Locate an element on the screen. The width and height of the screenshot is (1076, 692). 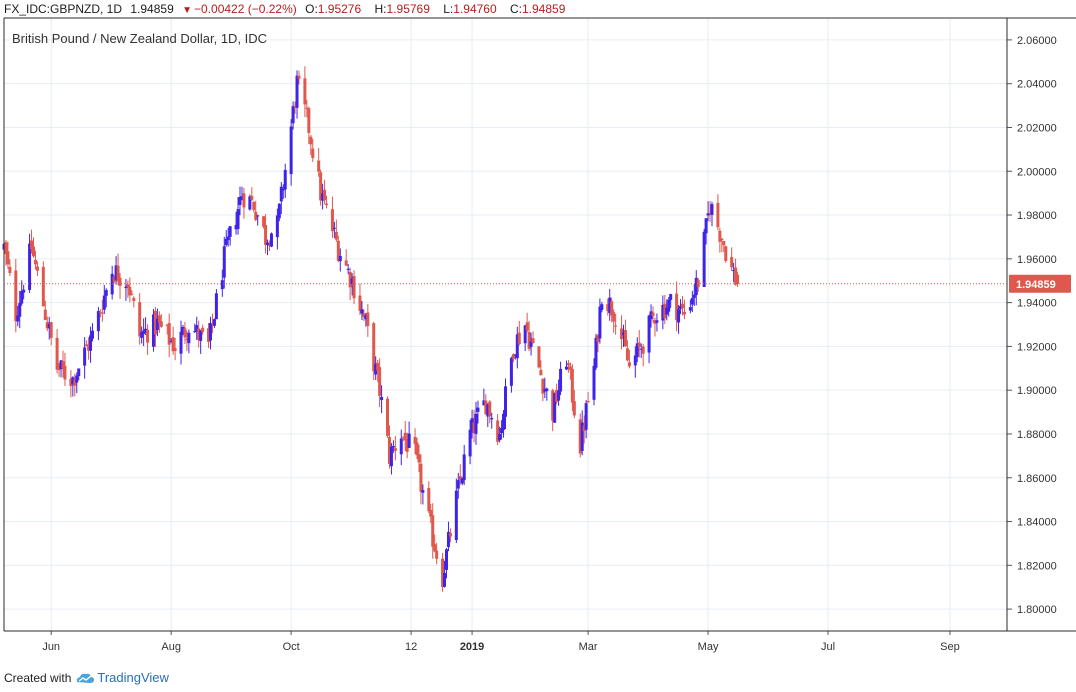
high-value: 1.95769 is located at coordinates (408, 9).